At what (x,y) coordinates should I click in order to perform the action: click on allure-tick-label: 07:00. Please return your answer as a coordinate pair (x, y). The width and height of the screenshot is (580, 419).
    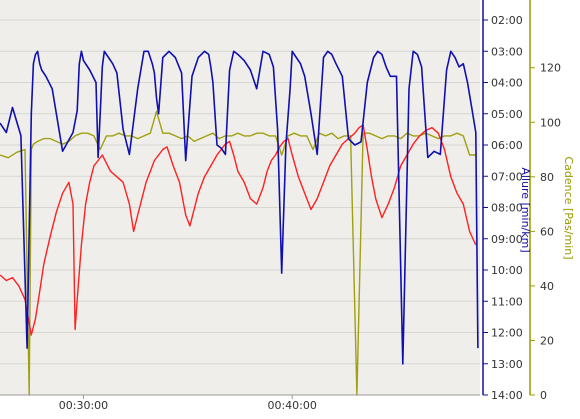
    Looking at the image, I should click on (507, 176).